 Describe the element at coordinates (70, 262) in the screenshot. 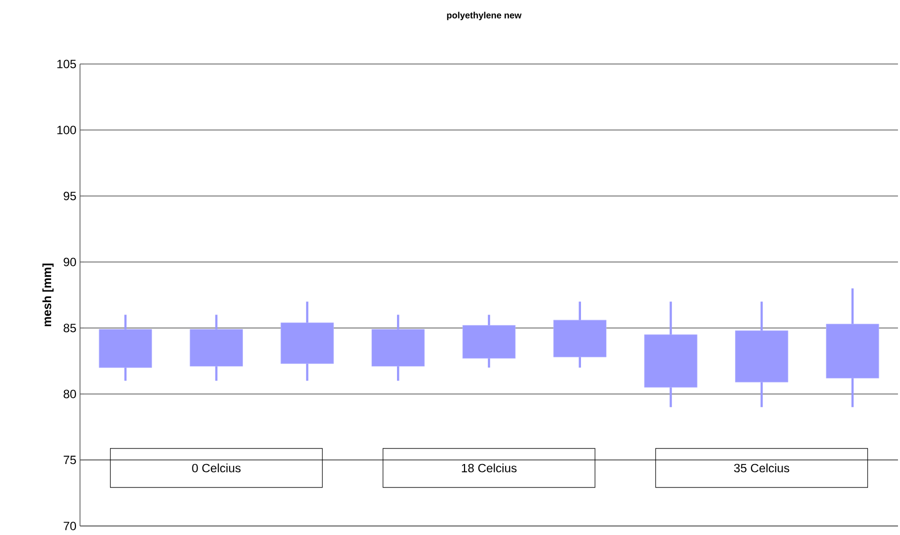

I see `y-tick-label: 90` at that location.